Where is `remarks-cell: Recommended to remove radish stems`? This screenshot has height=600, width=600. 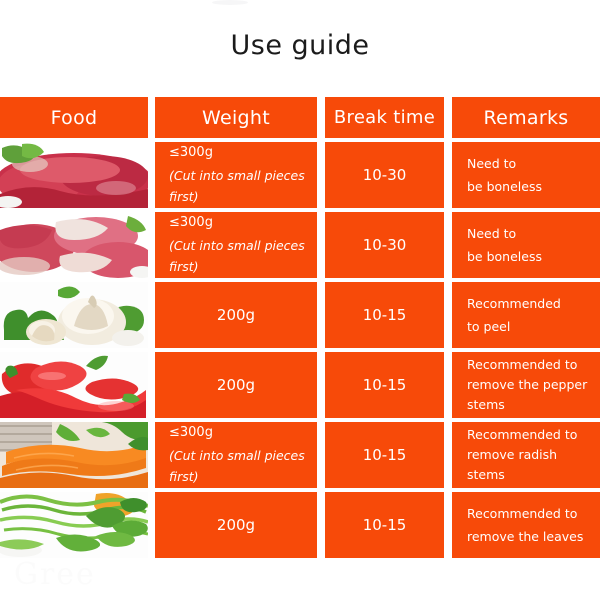
remarks-cell: Recommended to remove radish stems is located at coordinates (526, 455).